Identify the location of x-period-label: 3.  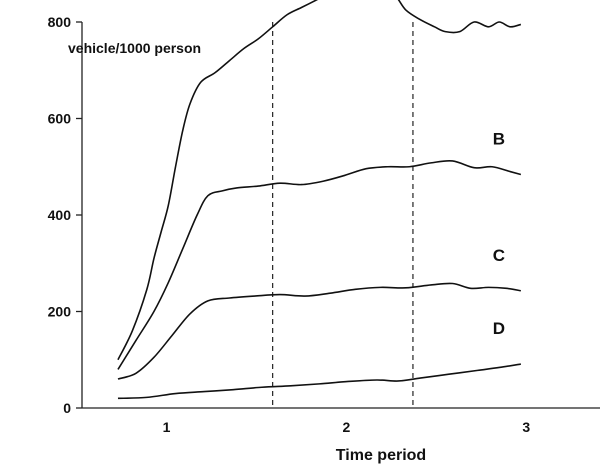
(526, 427).